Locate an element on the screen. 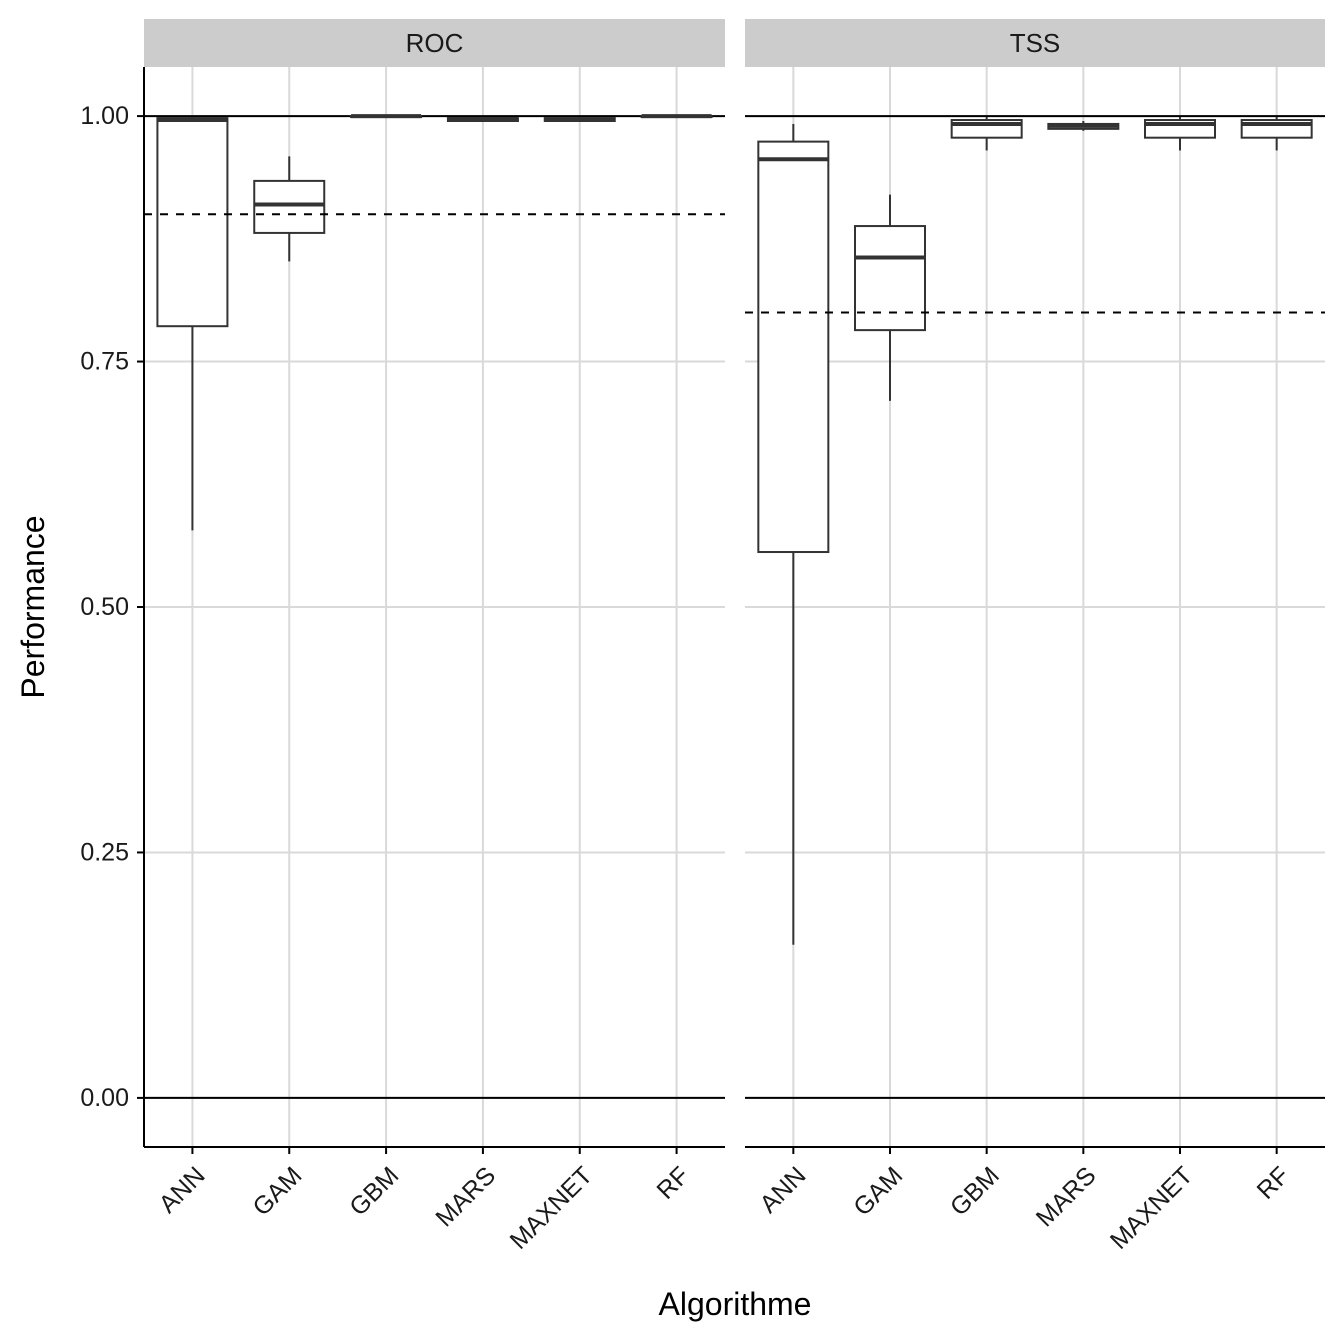  y-tick-label: 0.75 is located at coordinates (104, 362).